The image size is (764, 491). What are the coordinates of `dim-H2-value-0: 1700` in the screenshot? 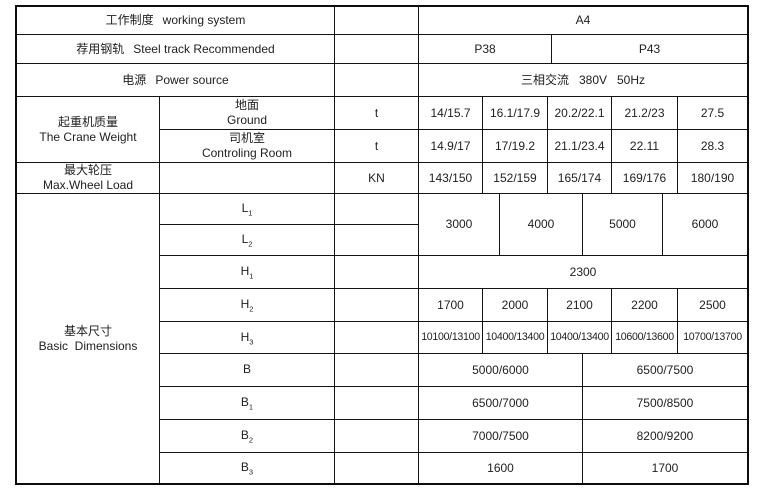 It's located at (451, 305).